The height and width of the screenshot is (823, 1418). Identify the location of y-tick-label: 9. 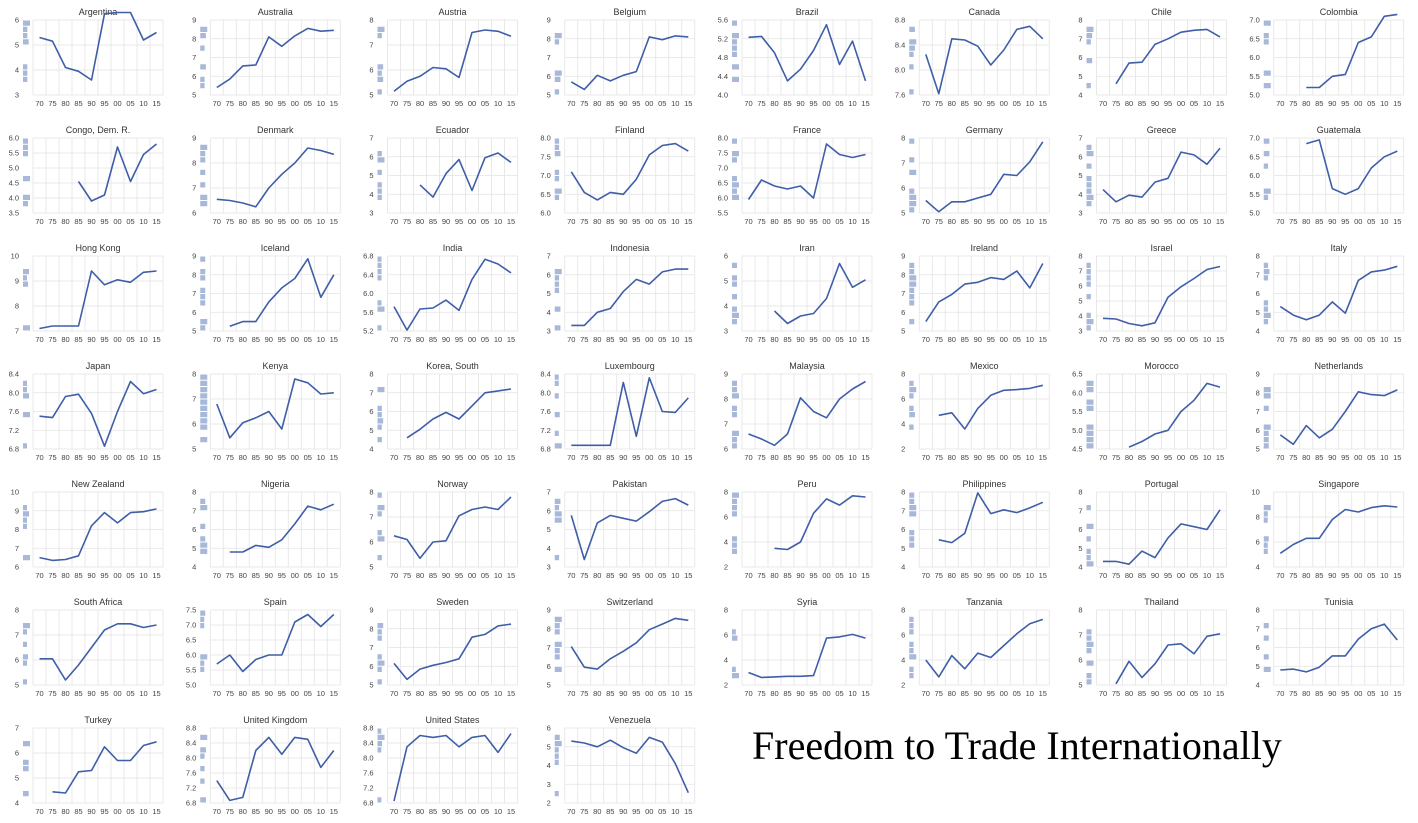
(17, 281).